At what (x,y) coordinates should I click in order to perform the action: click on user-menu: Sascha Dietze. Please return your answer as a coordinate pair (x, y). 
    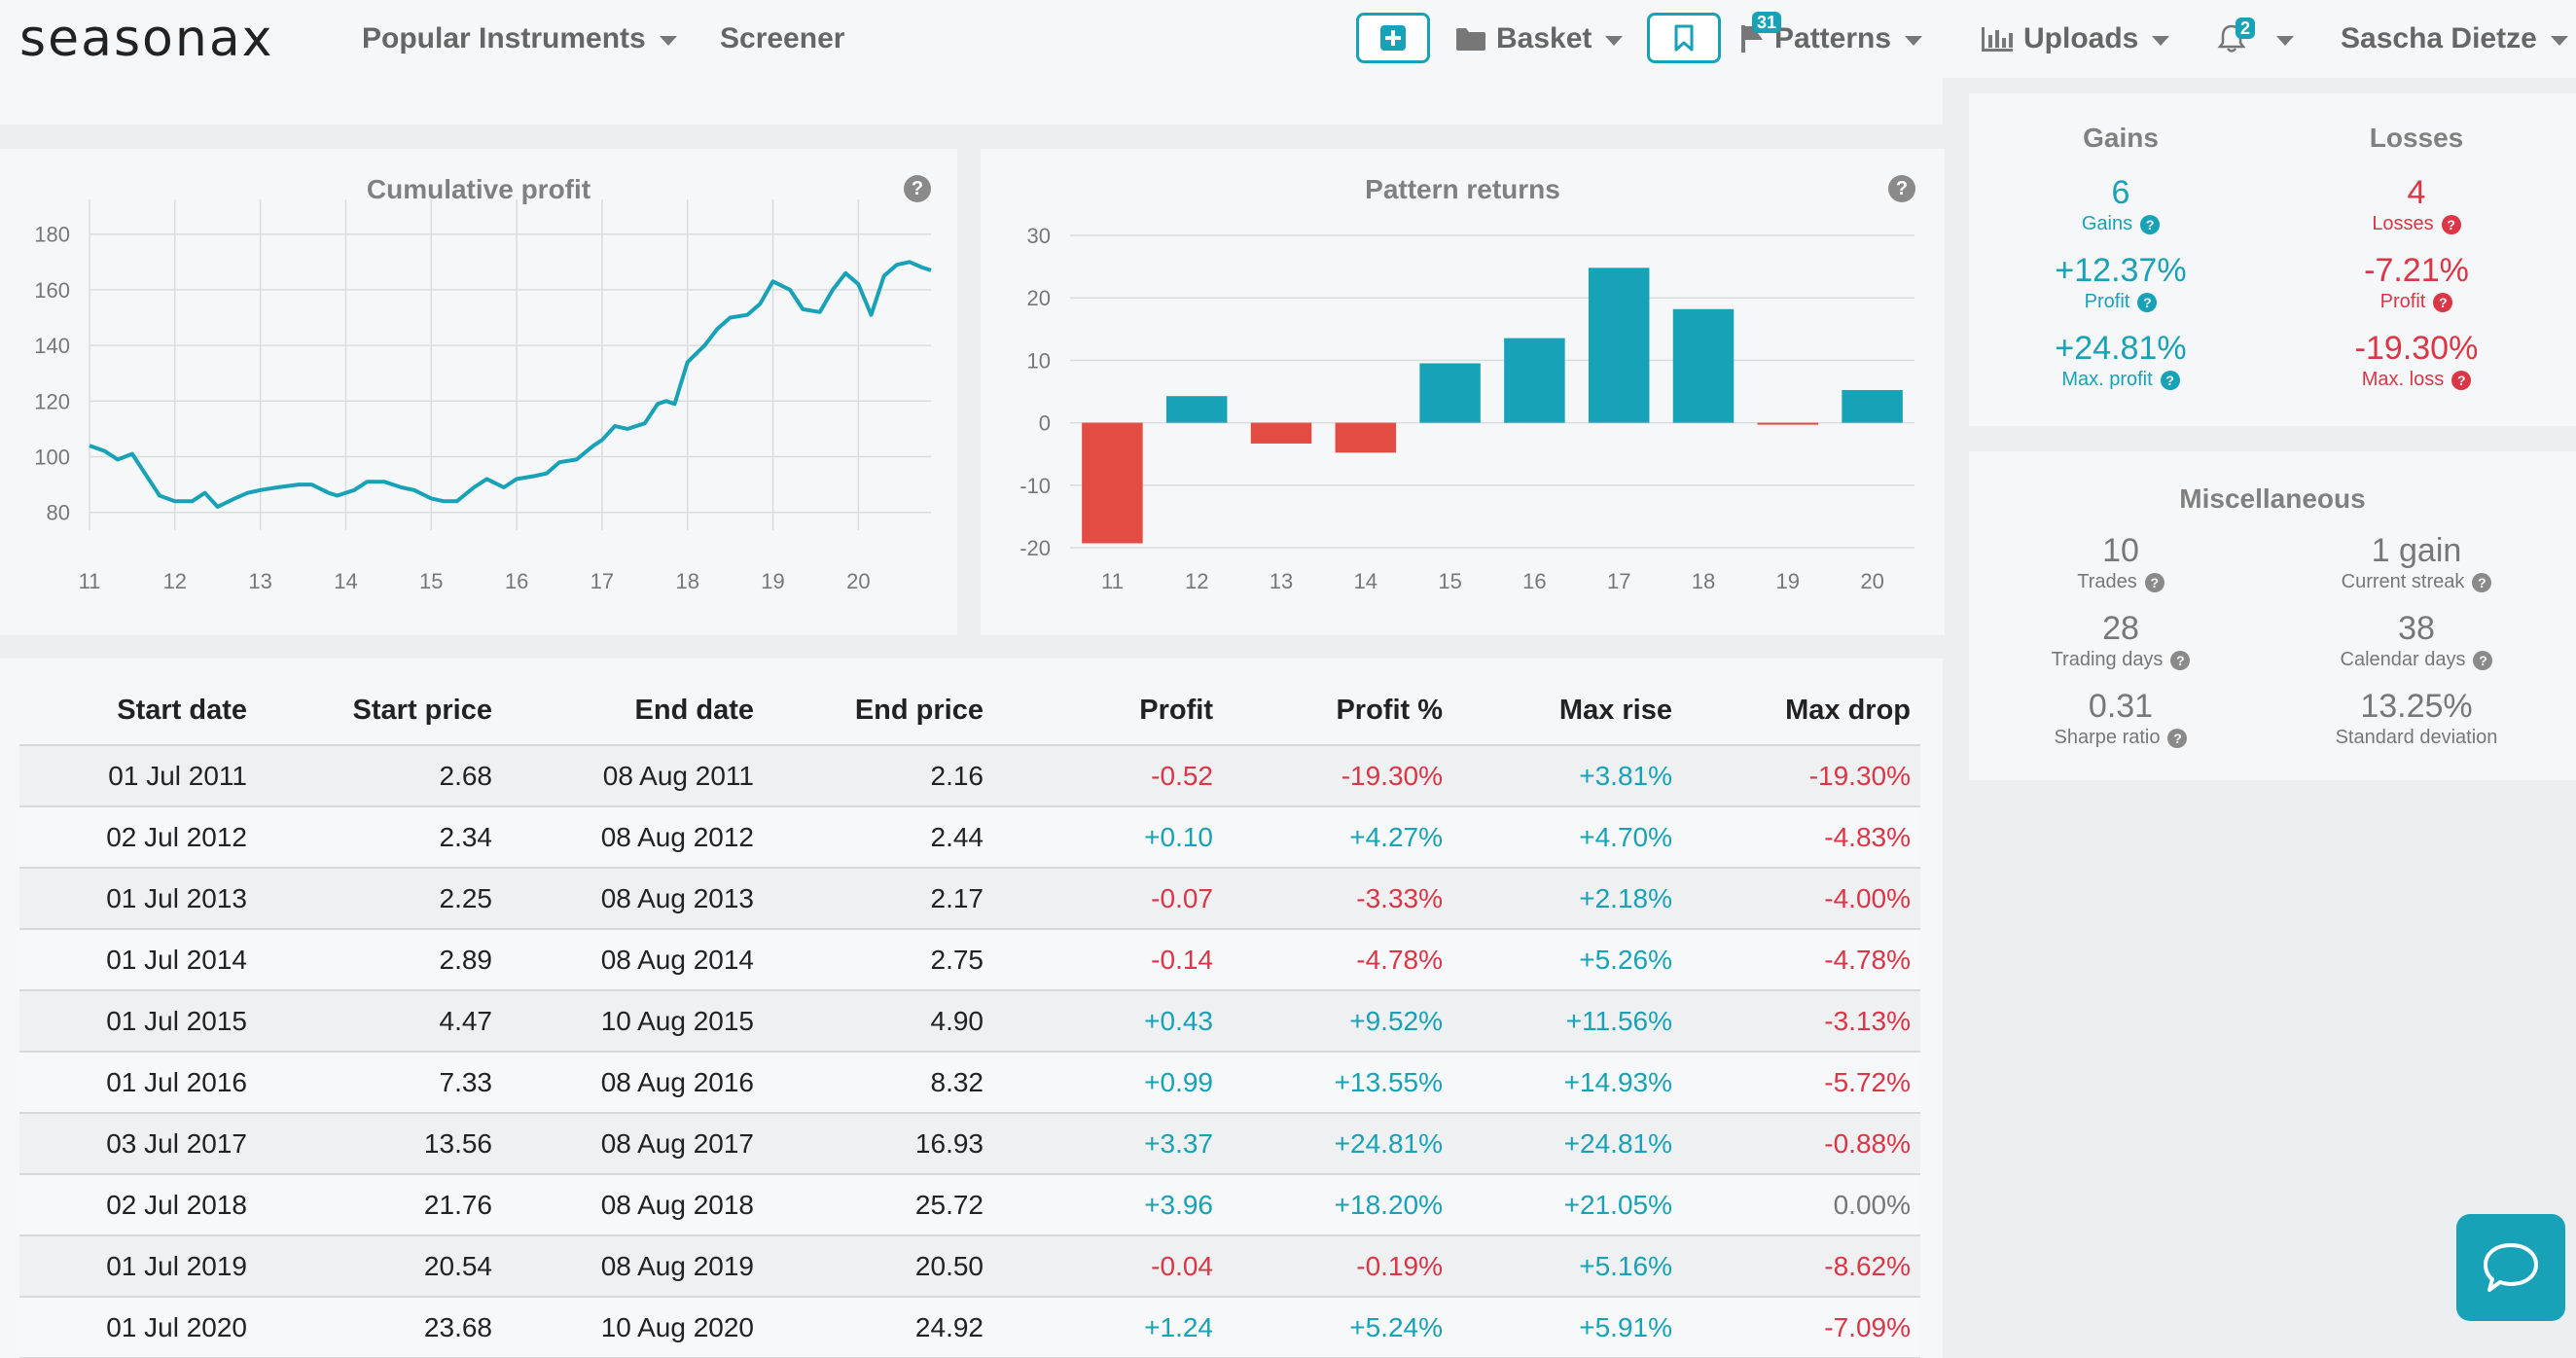
    Looking at the image, I should click on (2454, 39).